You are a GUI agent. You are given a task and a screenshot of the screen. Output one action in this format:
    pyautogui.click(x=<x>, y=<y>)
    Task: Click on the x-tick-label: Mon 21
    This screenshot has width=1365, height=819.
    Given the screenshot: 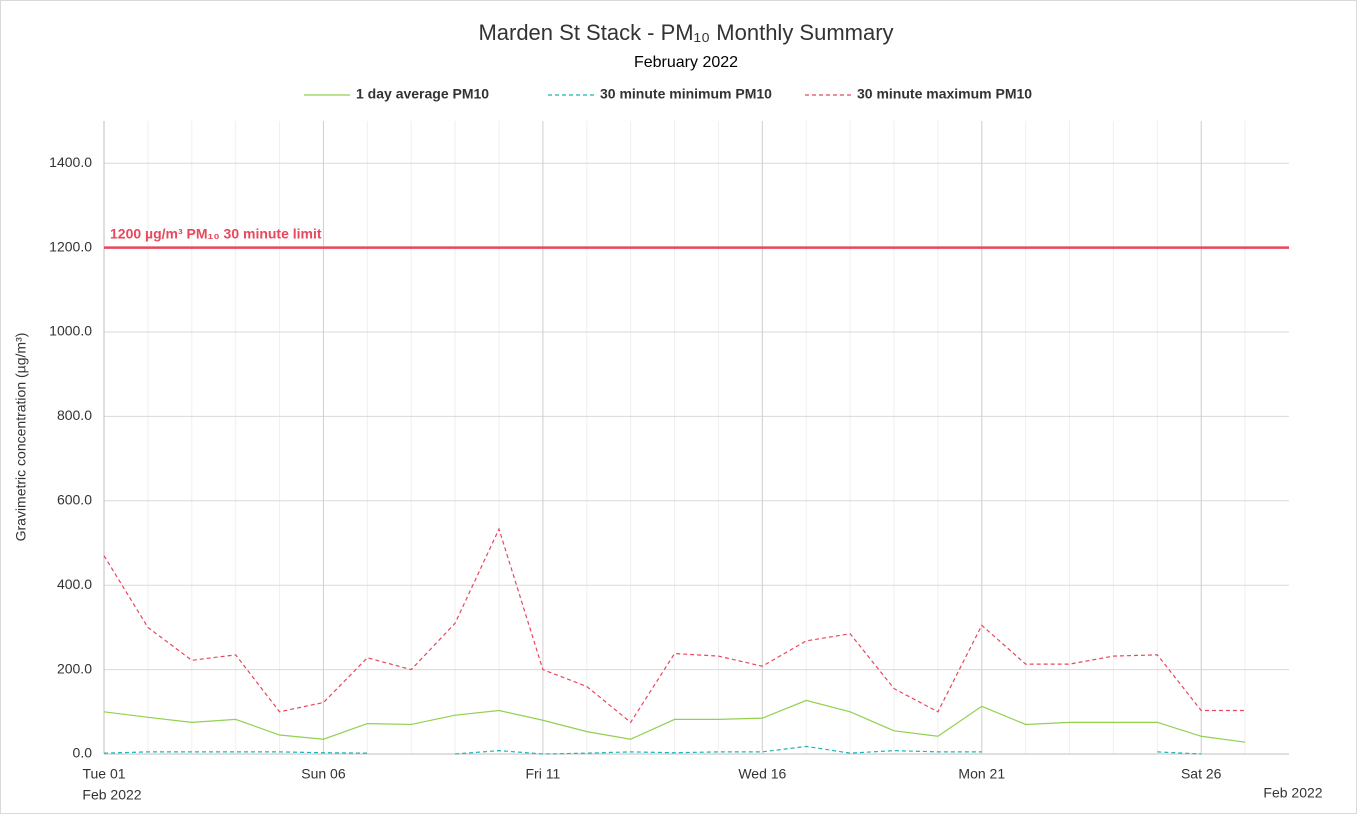 What is the action you would take?
    pyautogui.click(x=981, y=774)
    